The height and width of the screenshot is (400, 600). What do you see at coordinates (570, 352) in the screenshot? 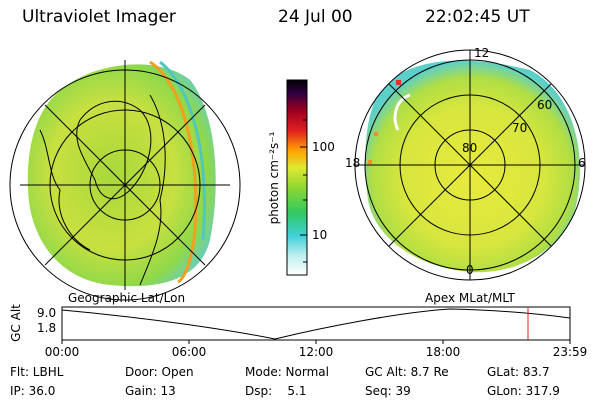
I see `altitude-xtick-label: 23:59` at bounding box center [570, 352].